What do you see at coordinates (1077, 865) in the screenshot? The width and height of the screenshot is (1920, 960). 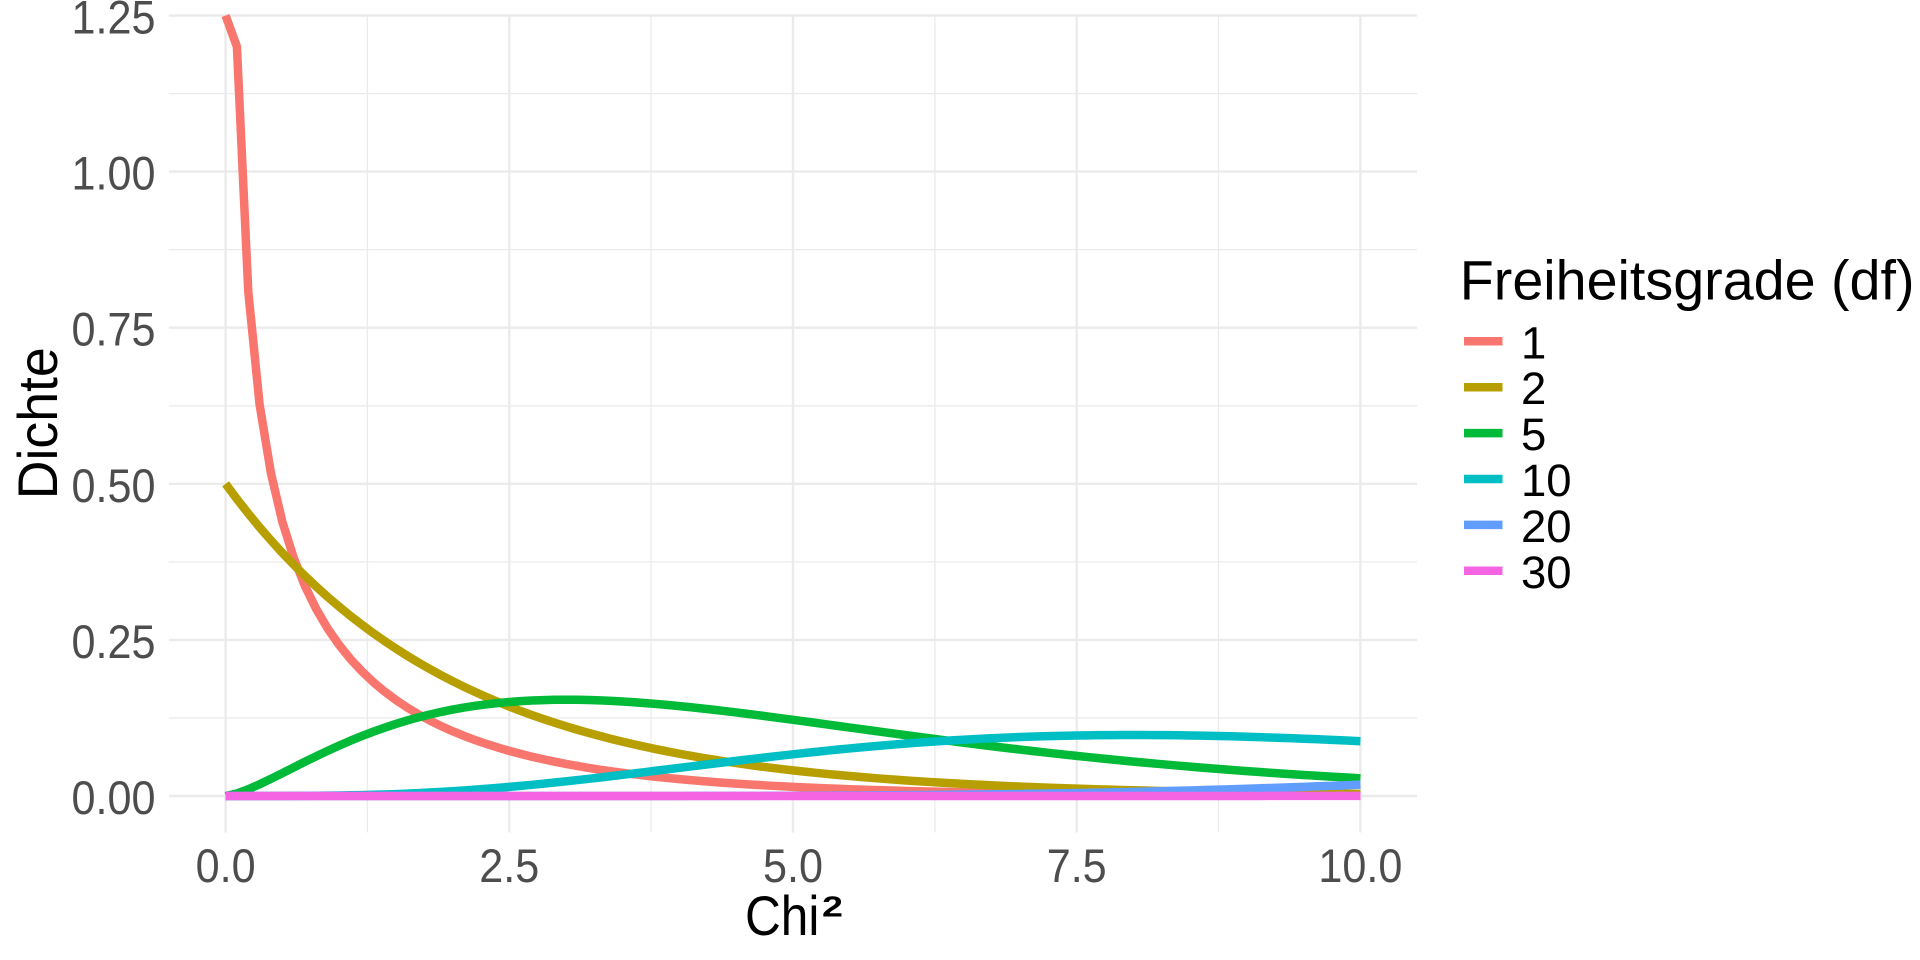 I see `svg-text: 7.5` at bounding box center [1077, 865].